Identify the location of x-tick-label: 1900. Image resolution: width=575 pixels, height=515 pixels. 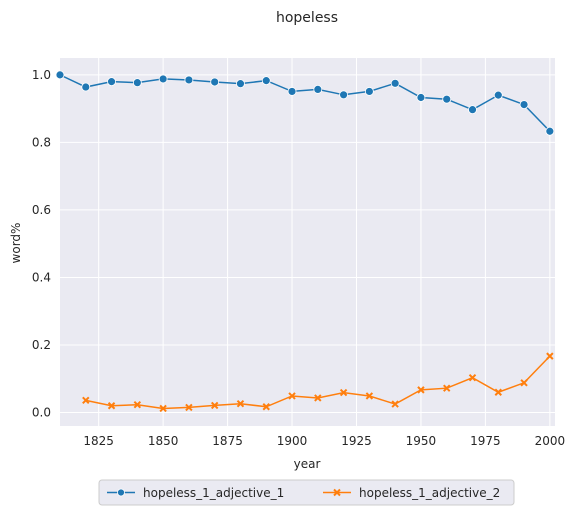
(292, 441).